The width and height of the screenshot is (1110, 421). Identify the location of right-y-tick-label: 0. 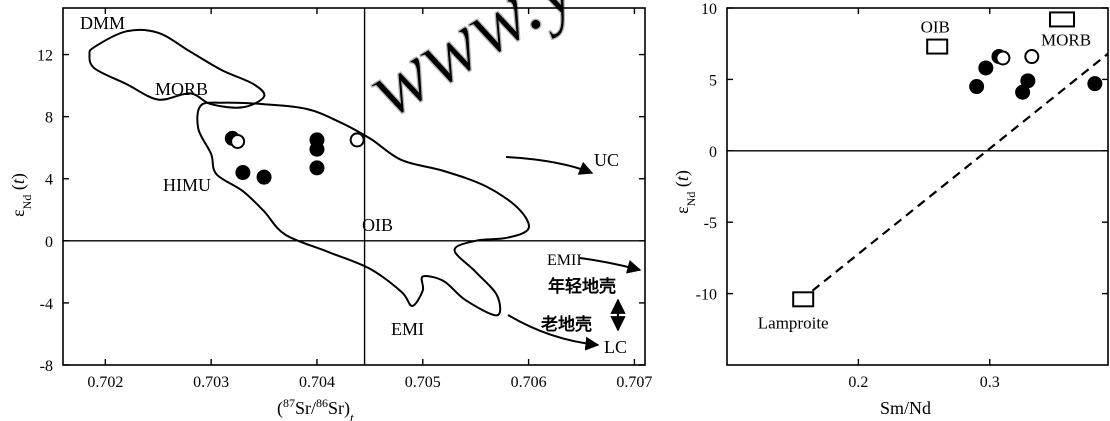
(713, 152).